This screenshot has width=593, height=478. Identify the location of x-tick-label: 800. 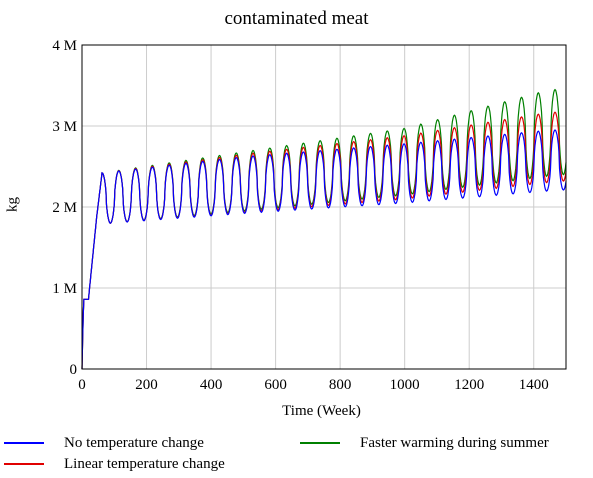
(340, 385).